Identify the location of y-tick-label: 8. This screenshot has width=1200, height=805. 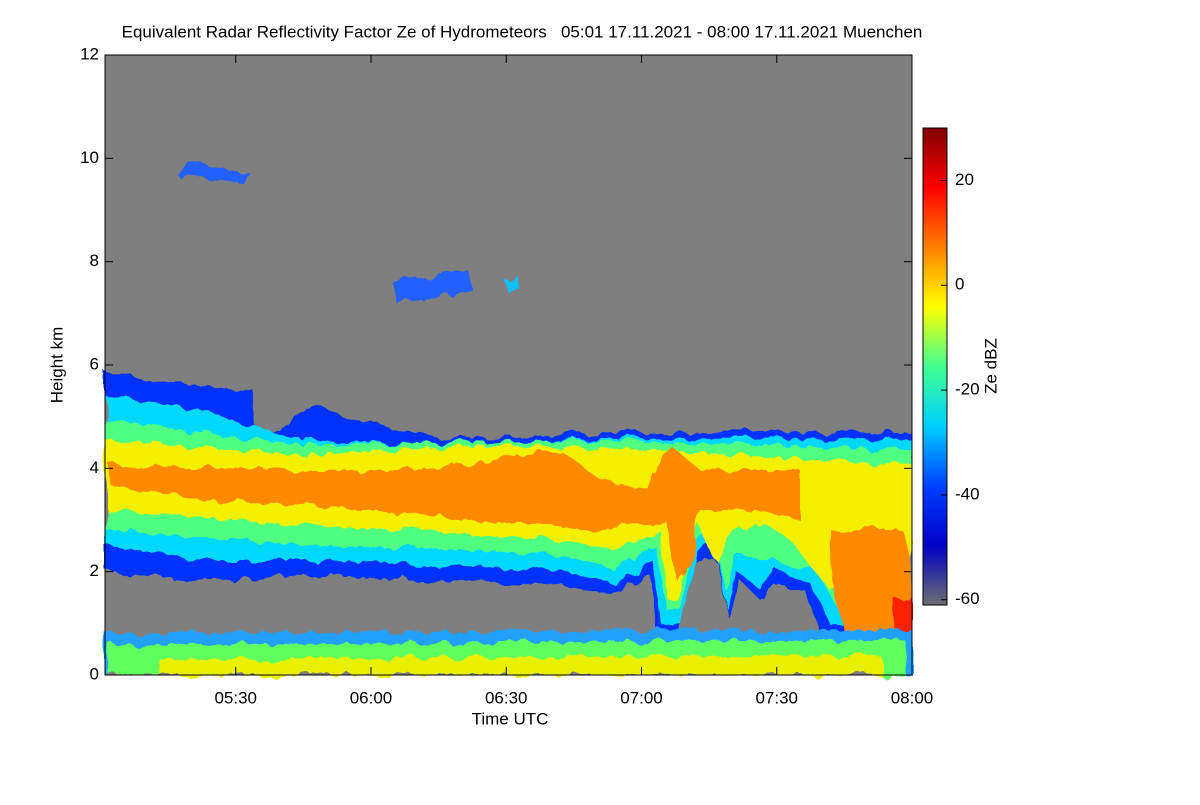
(94, 260).